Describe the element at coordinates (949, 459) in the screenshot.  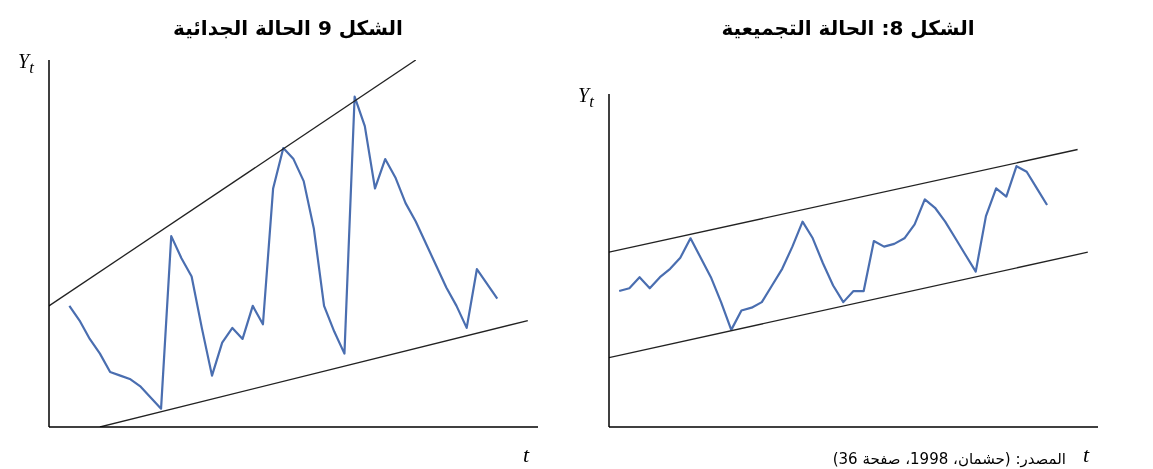
I see `text: المصدر: (حشمان، 1998، صفحة 36)` at that location.